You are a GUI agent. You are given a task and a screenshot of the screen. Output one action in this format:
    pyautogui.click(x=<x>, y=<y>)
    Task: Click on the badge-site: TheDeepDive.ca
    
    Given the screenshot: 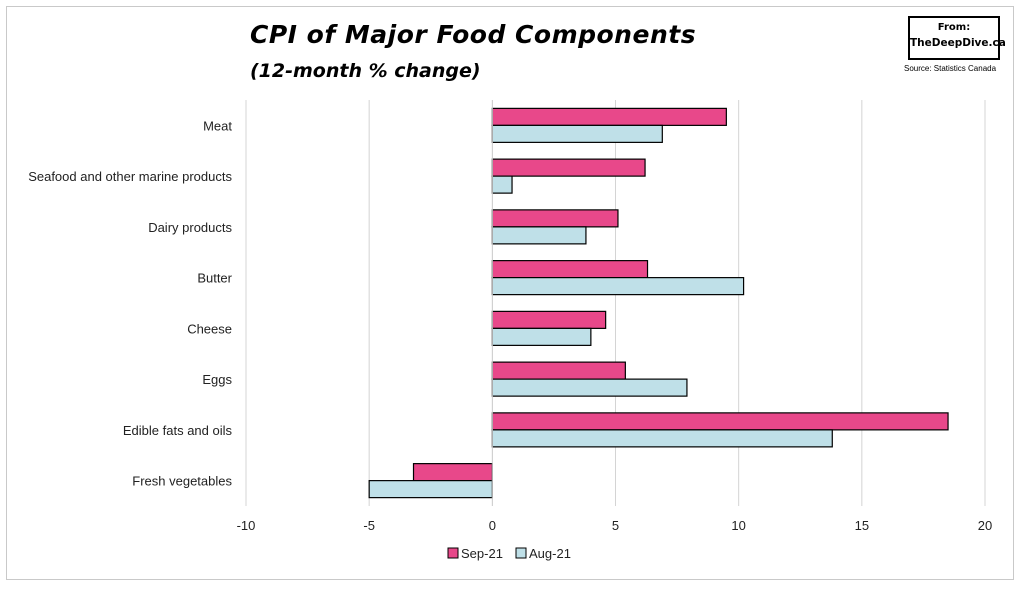 What is the action you would take?
    pyautogui.click(x=958, y=43)
    